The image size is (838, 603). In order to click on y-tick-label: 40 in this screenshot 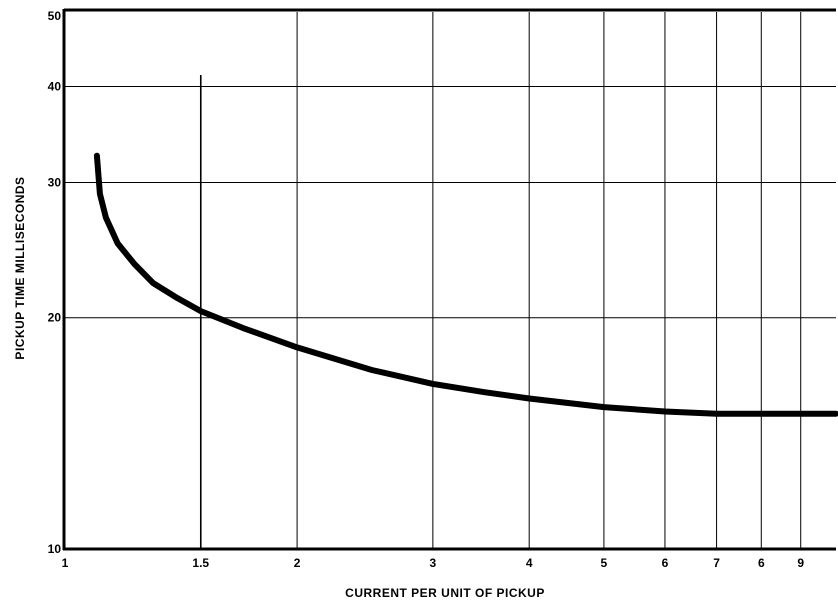, I will do `click(55, 86)`.